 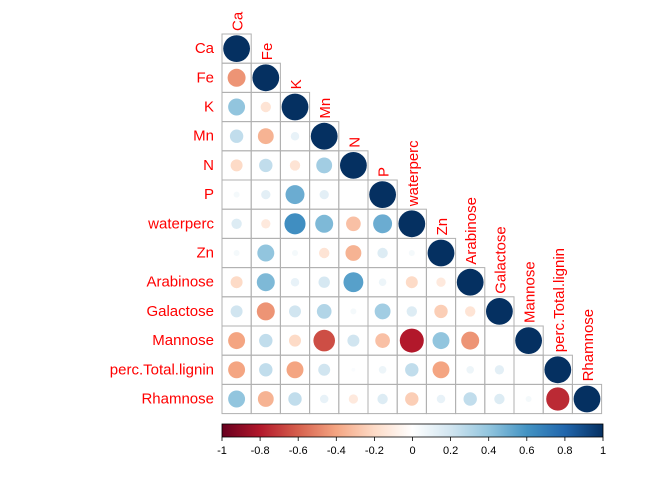 I want to click on corr-circle-Zn-K, so click(x=295, y=253).